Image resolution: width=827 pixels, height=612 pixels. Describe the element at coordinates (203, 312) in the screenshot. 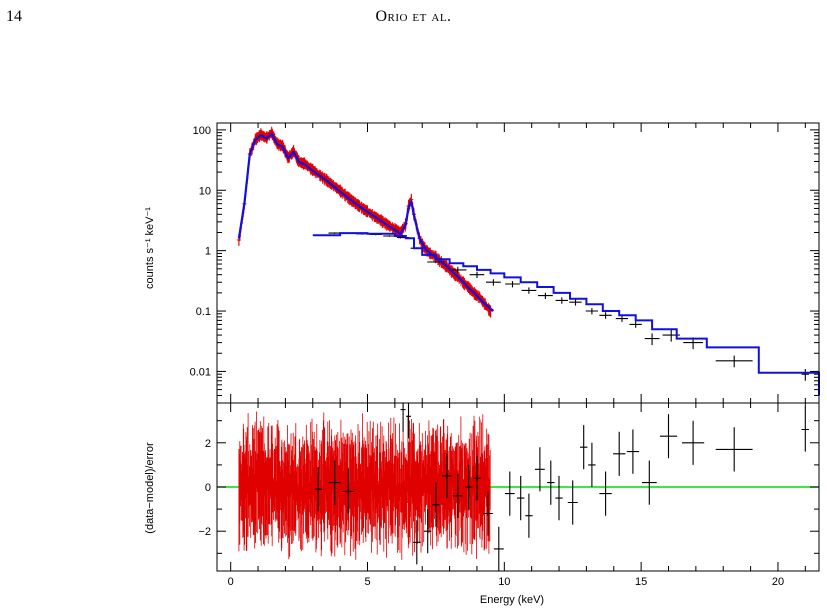

I see `y-tick-label: 0.1` at that location.